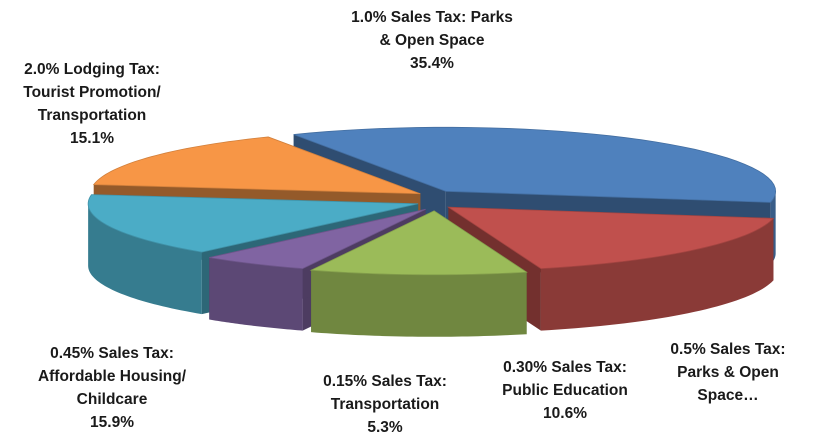 Image resolution: width=818 pixels, height=443 pixels. Describe the element at coordinates (432, 63) in the screenshot. I see `value-label: 35.4%` at that location.